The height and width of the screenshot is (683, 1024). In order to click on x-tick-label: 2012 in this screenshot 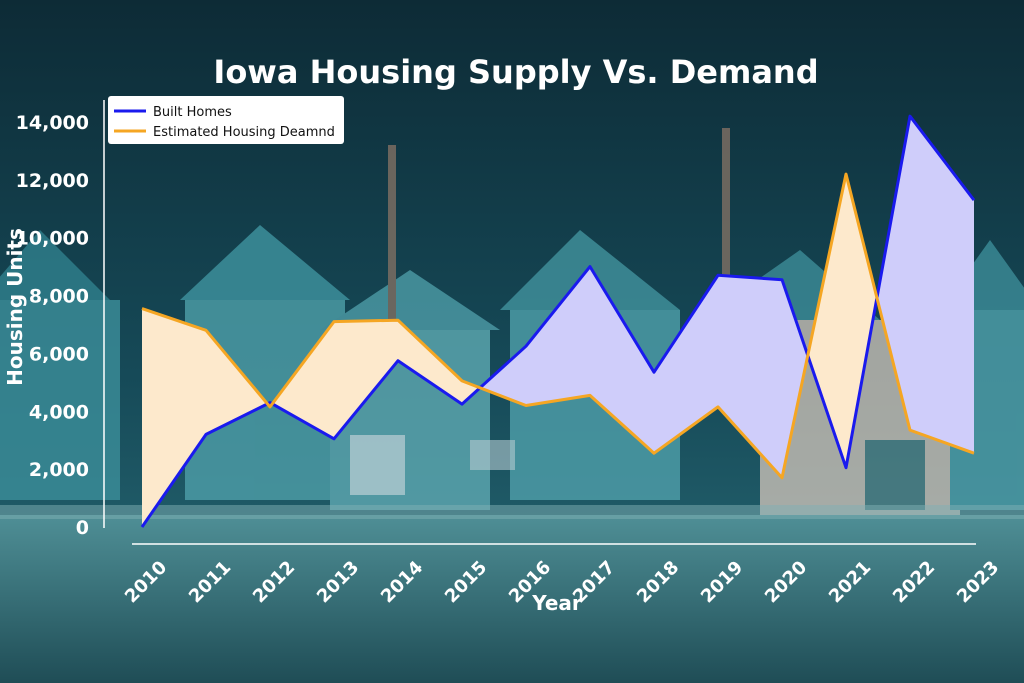, I will do `click(274, 582)`.